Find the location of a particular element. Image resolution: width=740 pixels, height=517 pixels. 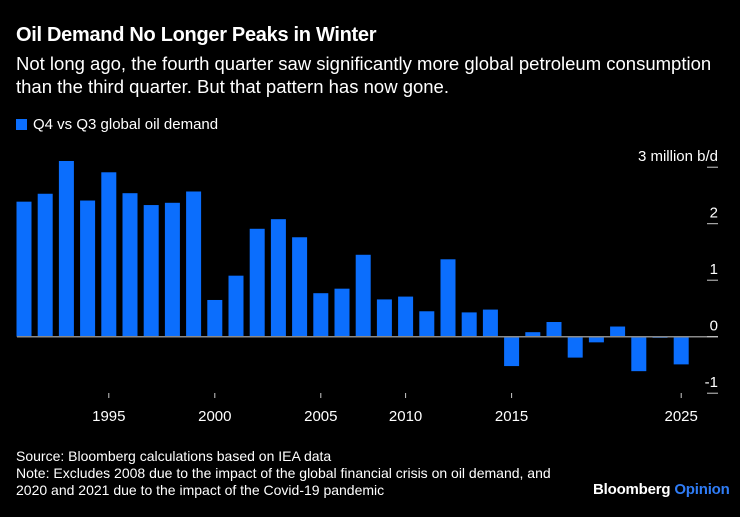

bar-2003 is located at coordinates (278, 278).